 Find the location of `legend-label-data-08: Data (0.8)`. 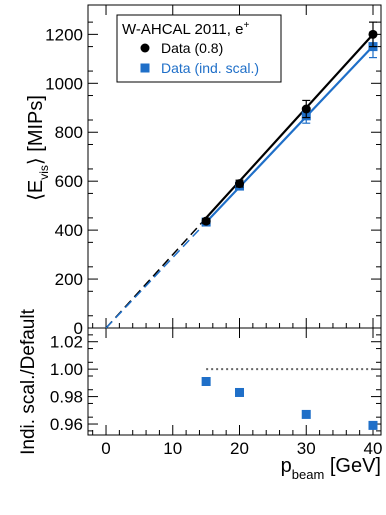

legend-label-data-08: Data (0.8) is located at coordinates (192, 48).